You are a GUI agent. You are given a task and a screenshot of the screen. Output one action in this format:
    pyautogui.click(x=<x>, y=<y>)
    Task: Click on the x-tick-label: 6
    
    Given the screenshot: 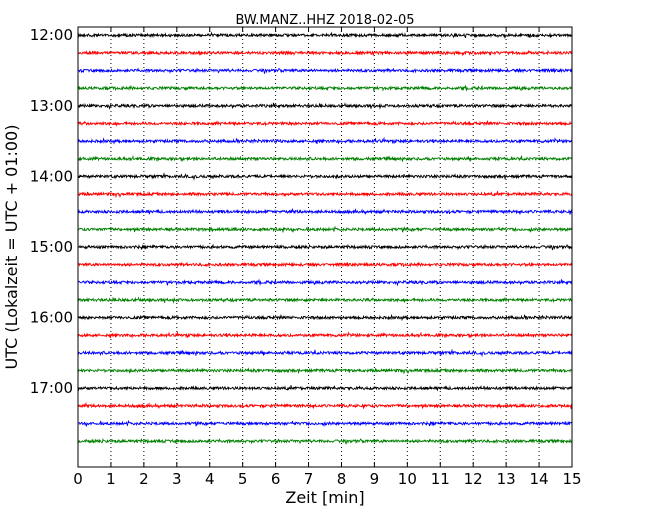 What is the action you would take?
    pyautogui.click(x=276, y=479)
    